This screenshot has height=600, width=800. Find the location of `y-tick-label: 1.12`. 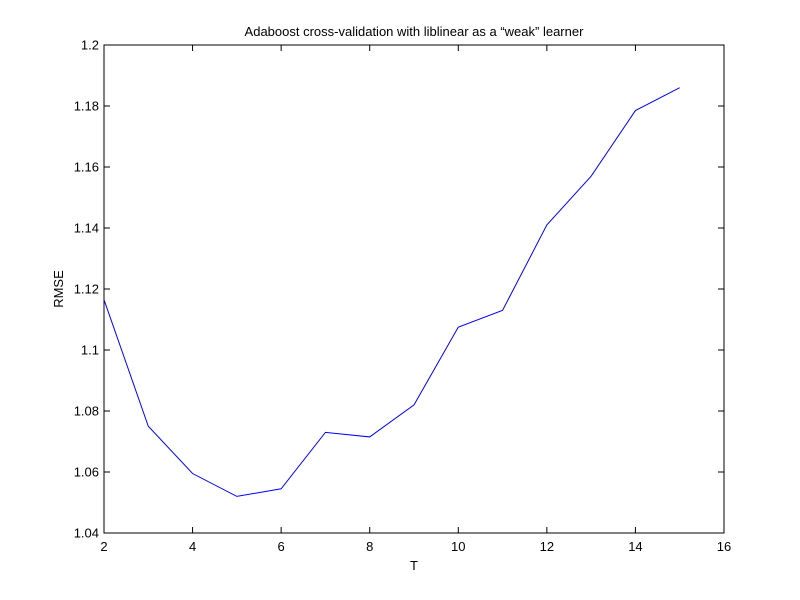

y-tick-label: 1.12 is located at coordinates (86, 289).